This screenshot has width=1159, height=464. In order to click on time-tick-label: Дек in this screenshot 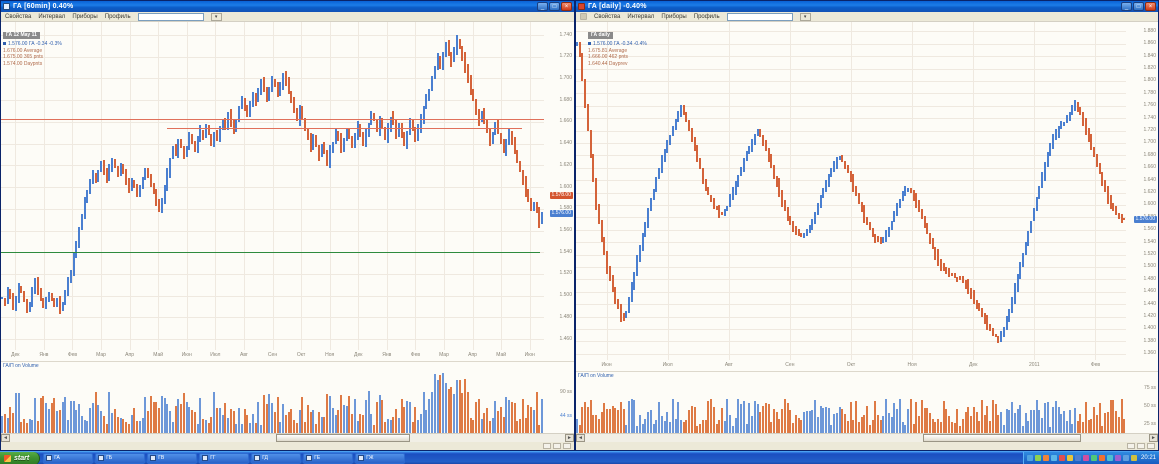, I will do `click(15, 355)`.